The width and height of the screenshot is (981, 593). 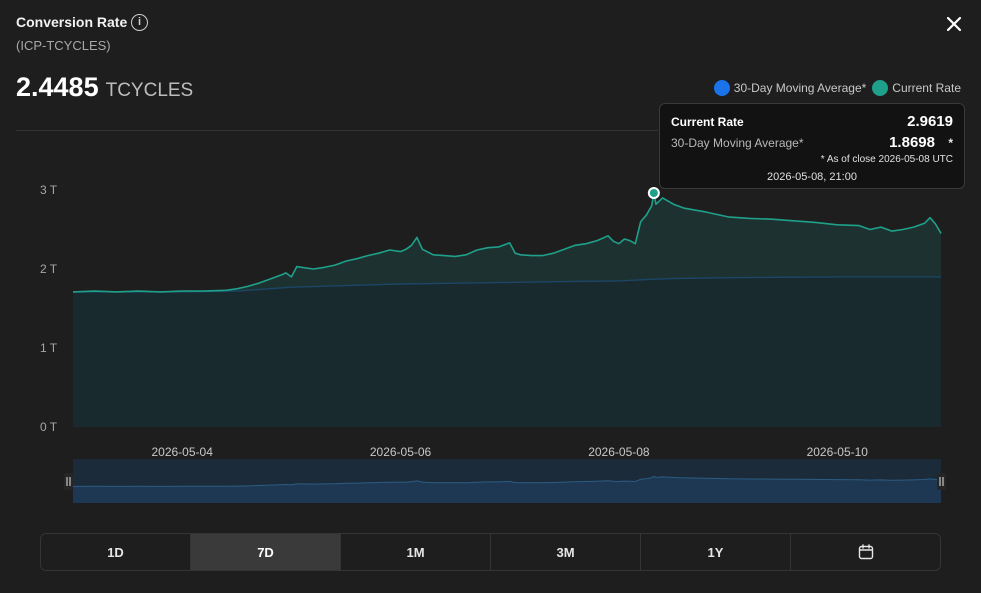 I want to click on navigator-area, so click(x=507, y=489).